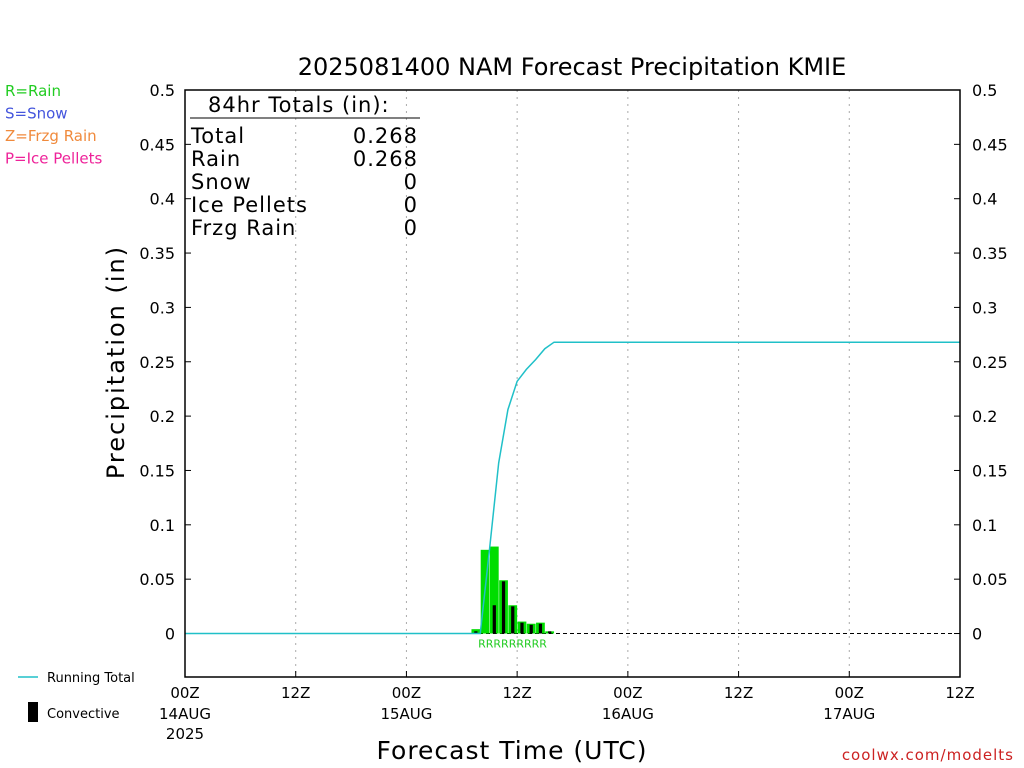 The image size is (1024, 768). Describe the element at coordinates (157, 144) in the screenshot. I see `y-tick-label-left: 0.45` at that location.